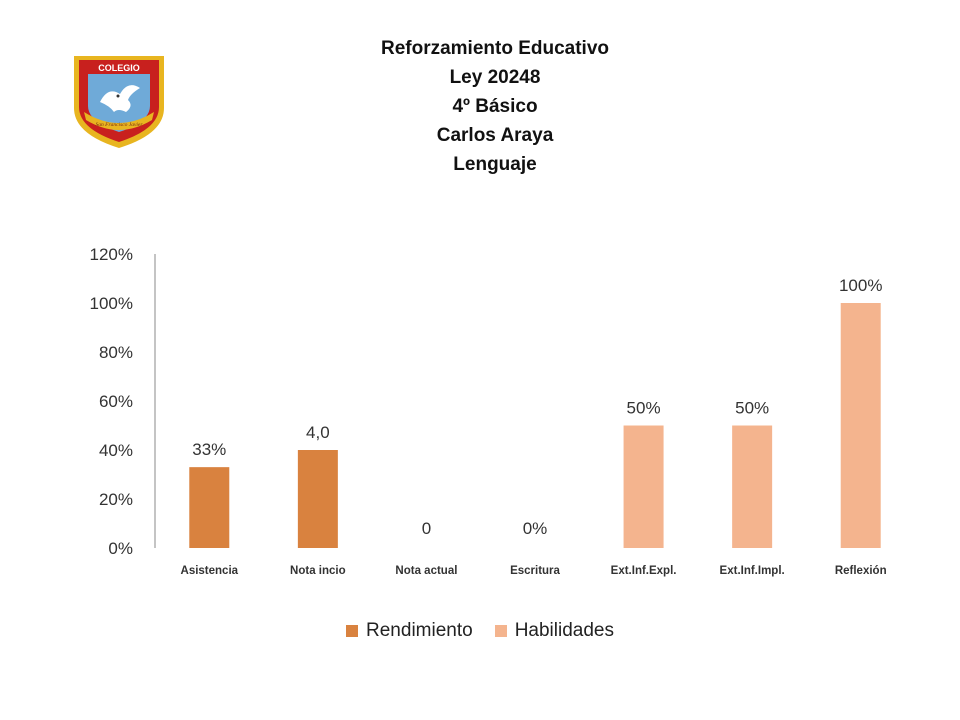  I want to click on title-line-5: Lenguaje, so click(495, 164).